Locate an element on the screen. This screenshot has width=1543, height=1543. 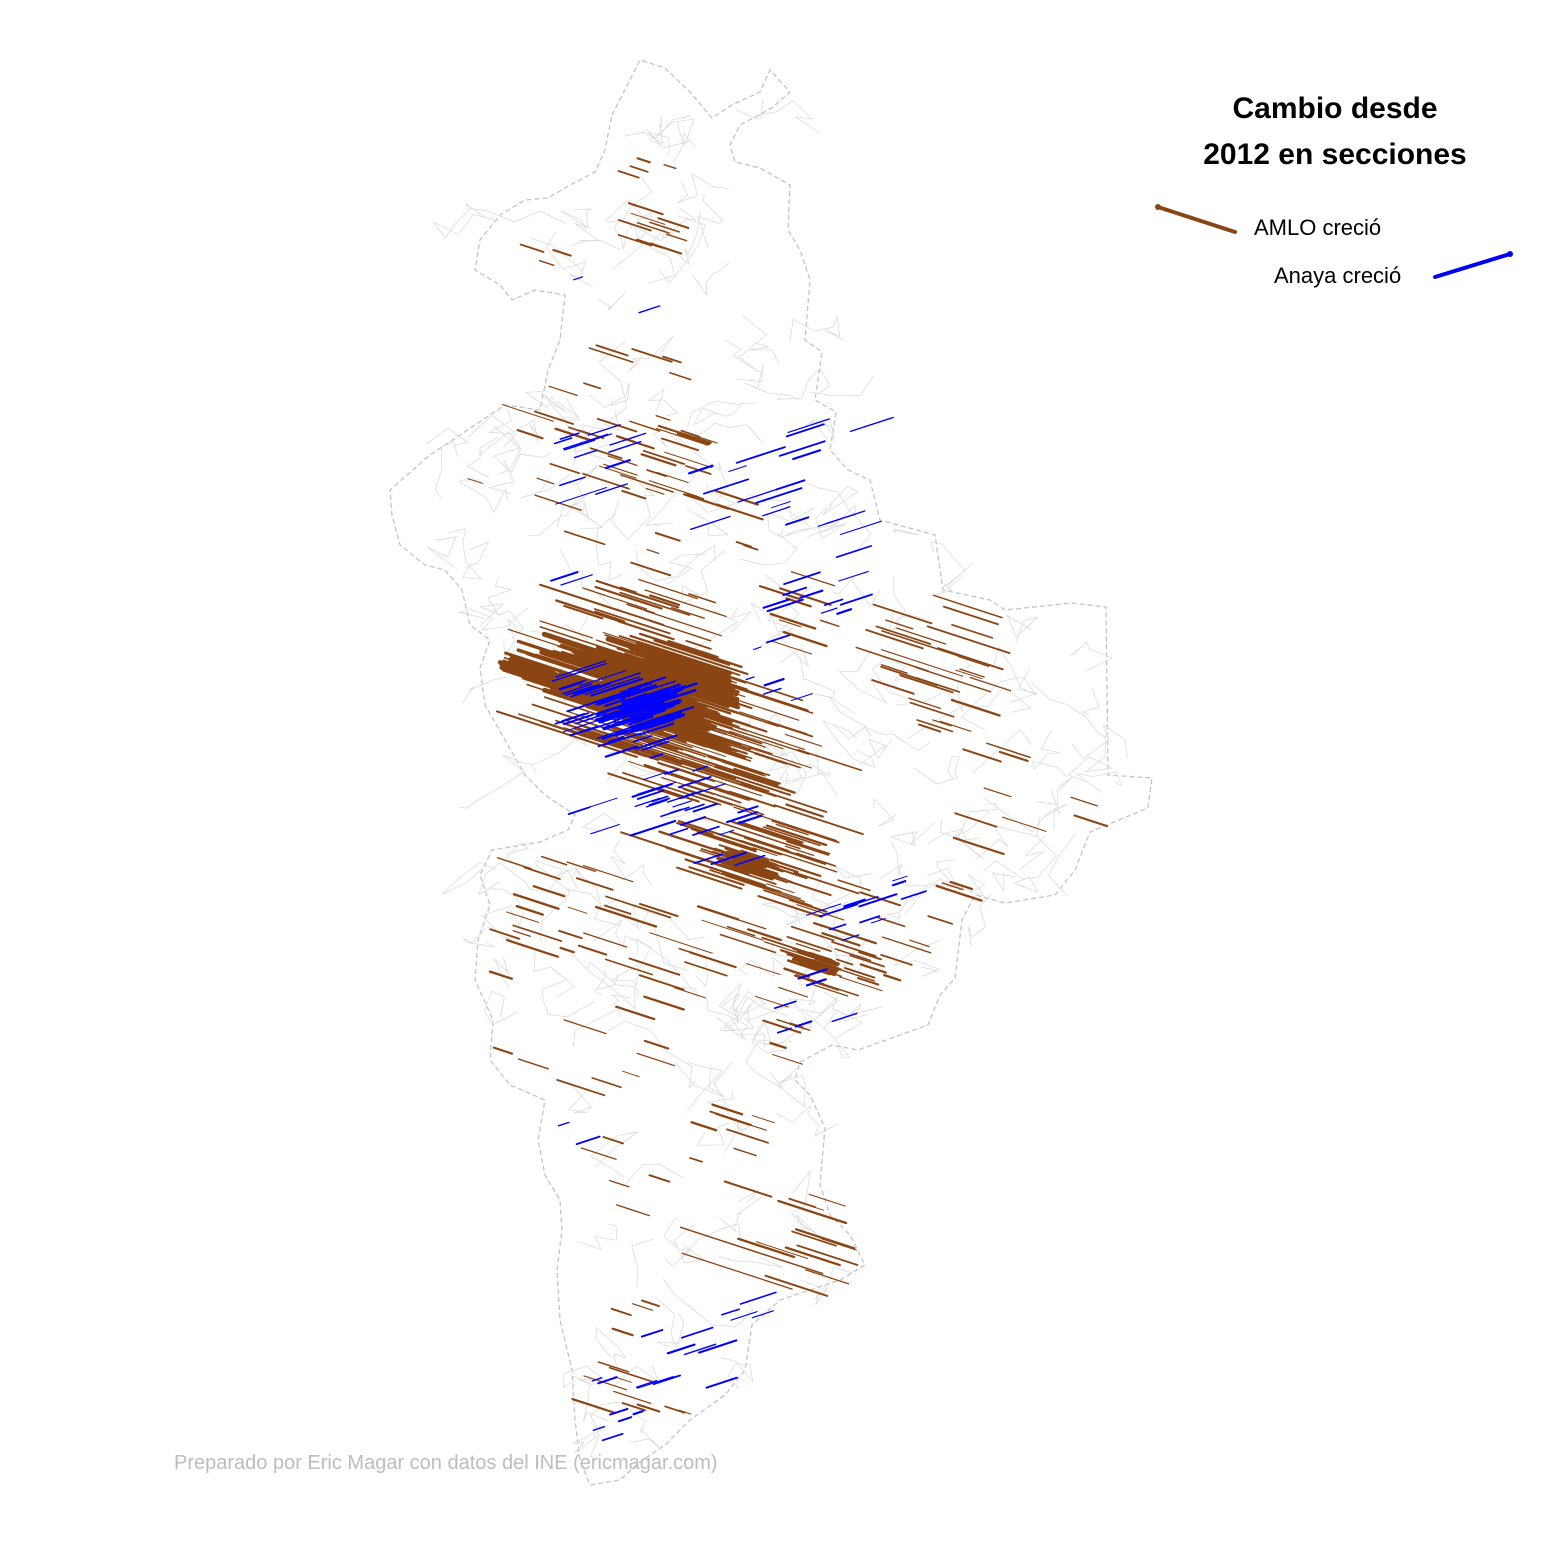
legend-keys is located at coordinates (1334, 241).